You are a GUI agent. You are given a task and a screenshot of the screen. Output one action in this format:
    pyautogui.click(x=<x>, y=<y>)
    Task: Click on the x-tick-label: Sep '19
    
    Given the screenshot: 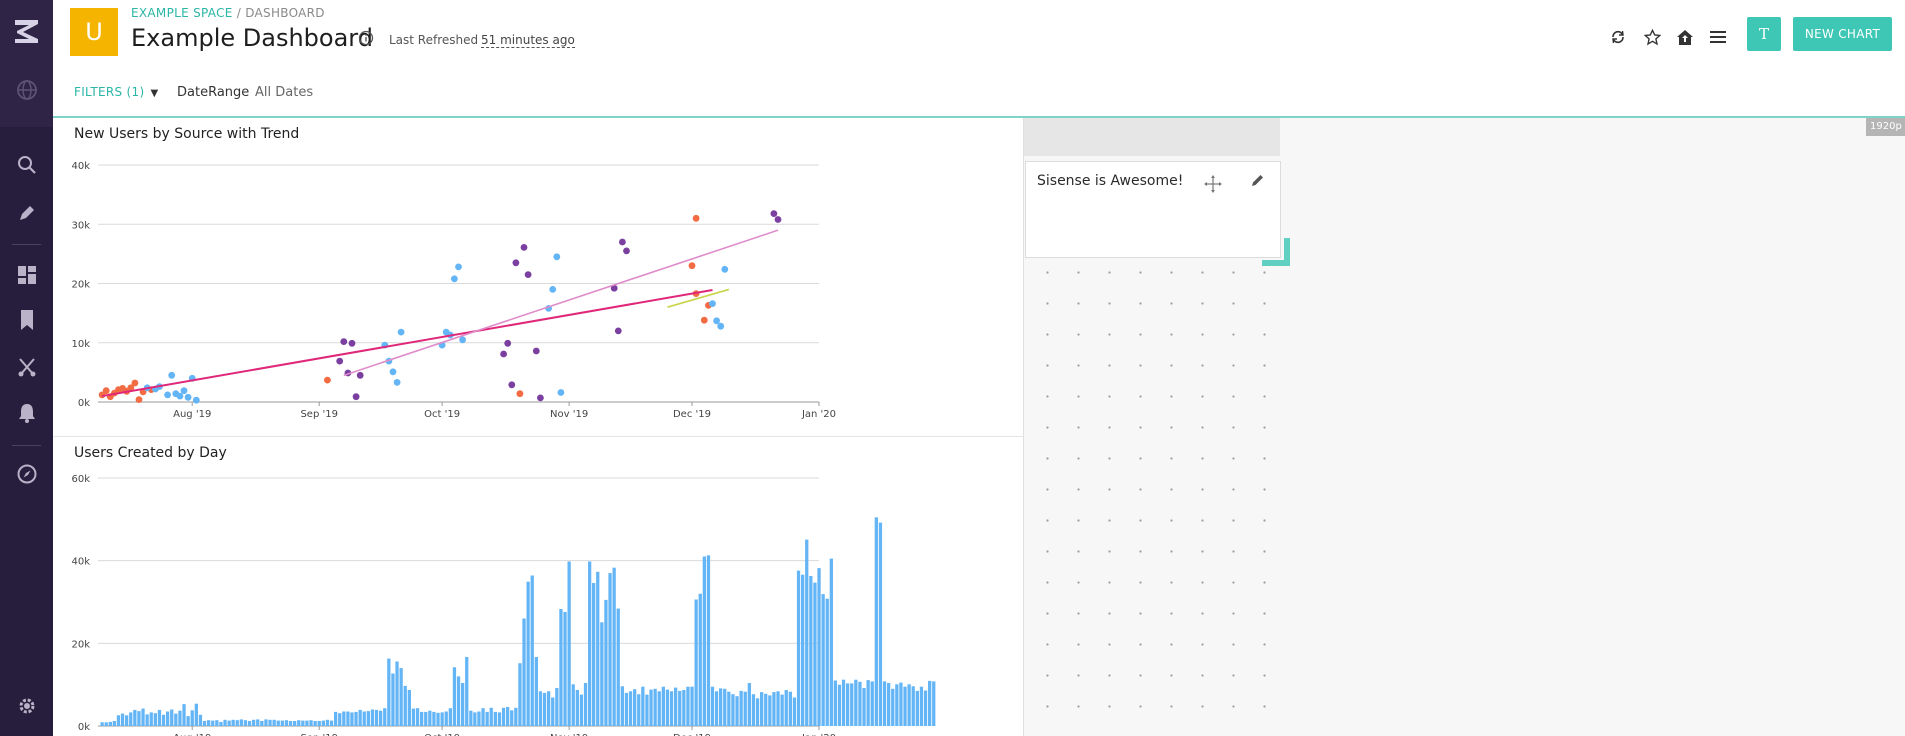 What is the action you would take?
    pyautogui.click(x=319, y=414)
    